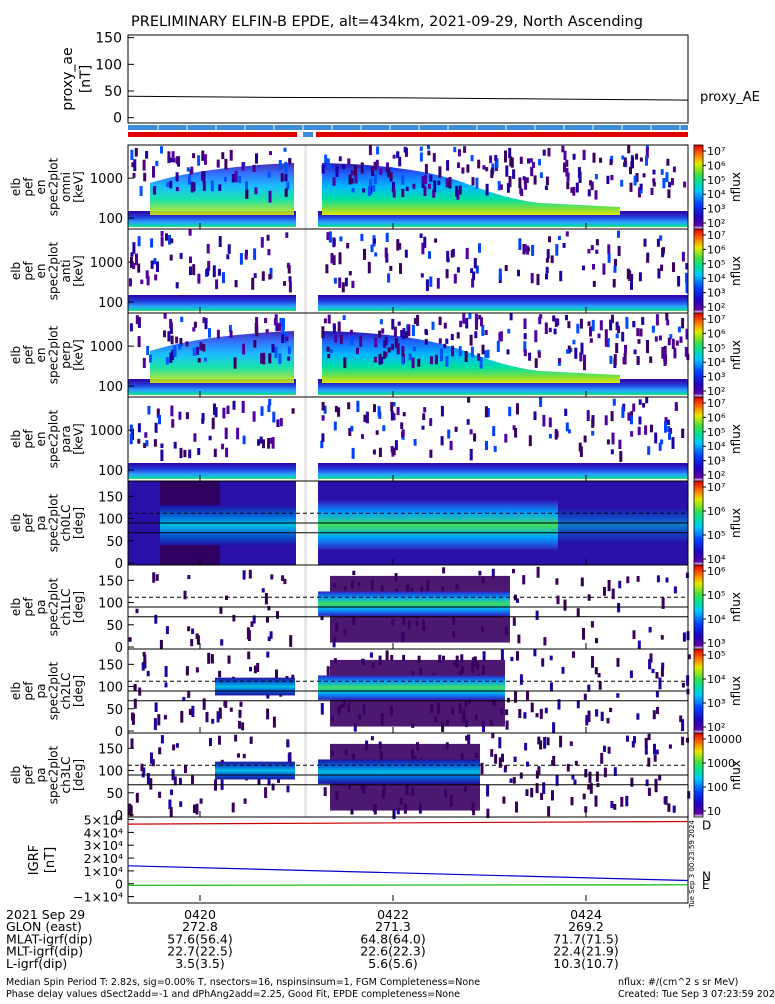 The width and height of the screenshot is (775, 1004). What do you see at coordinates (716, 333) in the screenshot?
I see `colorbar-tick-label: 10⁶` at bounding box center [716, 333].